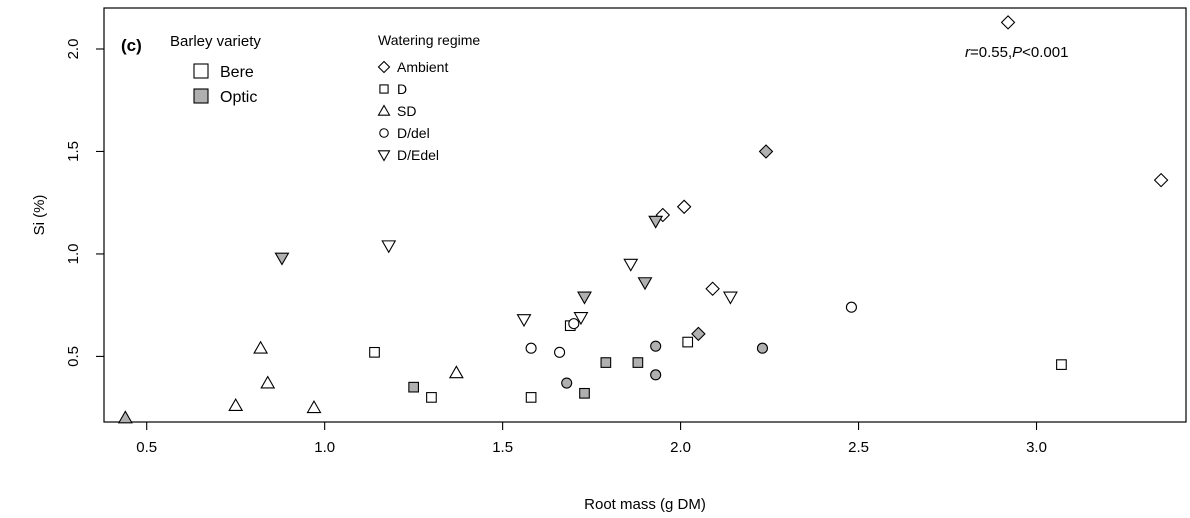  I want to click on p-symbol: P, so click(1017, 52).